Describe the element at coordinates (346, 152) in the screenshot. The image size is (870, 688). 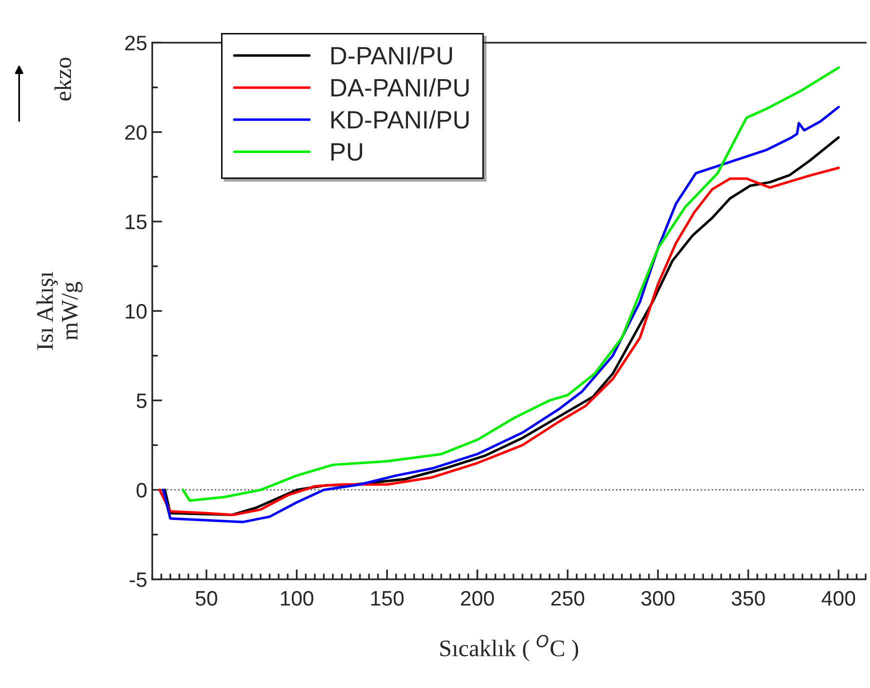
I see `legend-label: PU` at that location.